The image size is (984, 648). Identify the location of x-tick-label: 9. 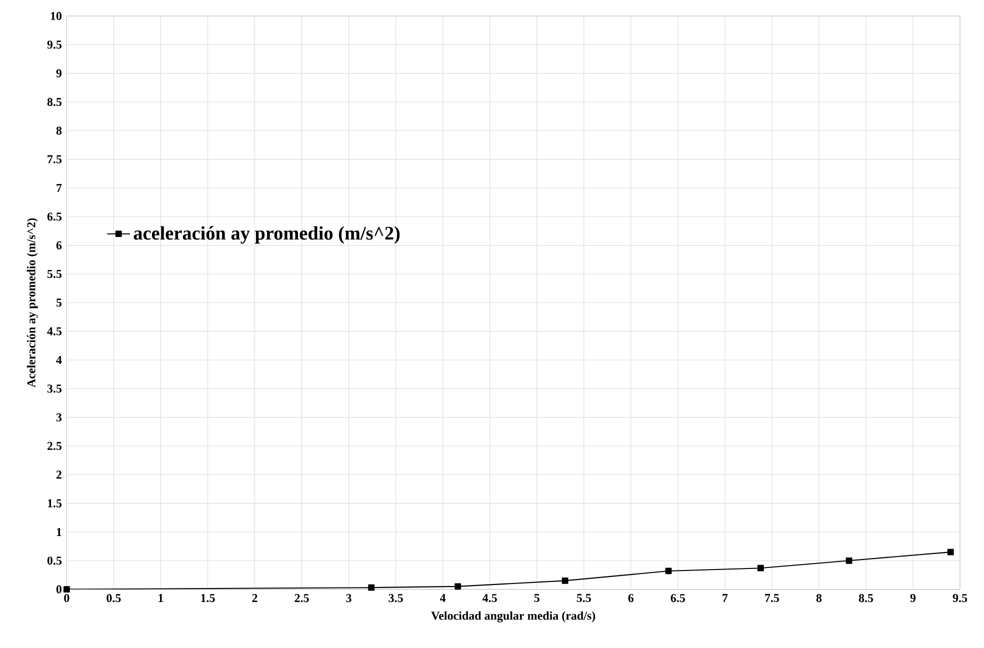
(913, 598).